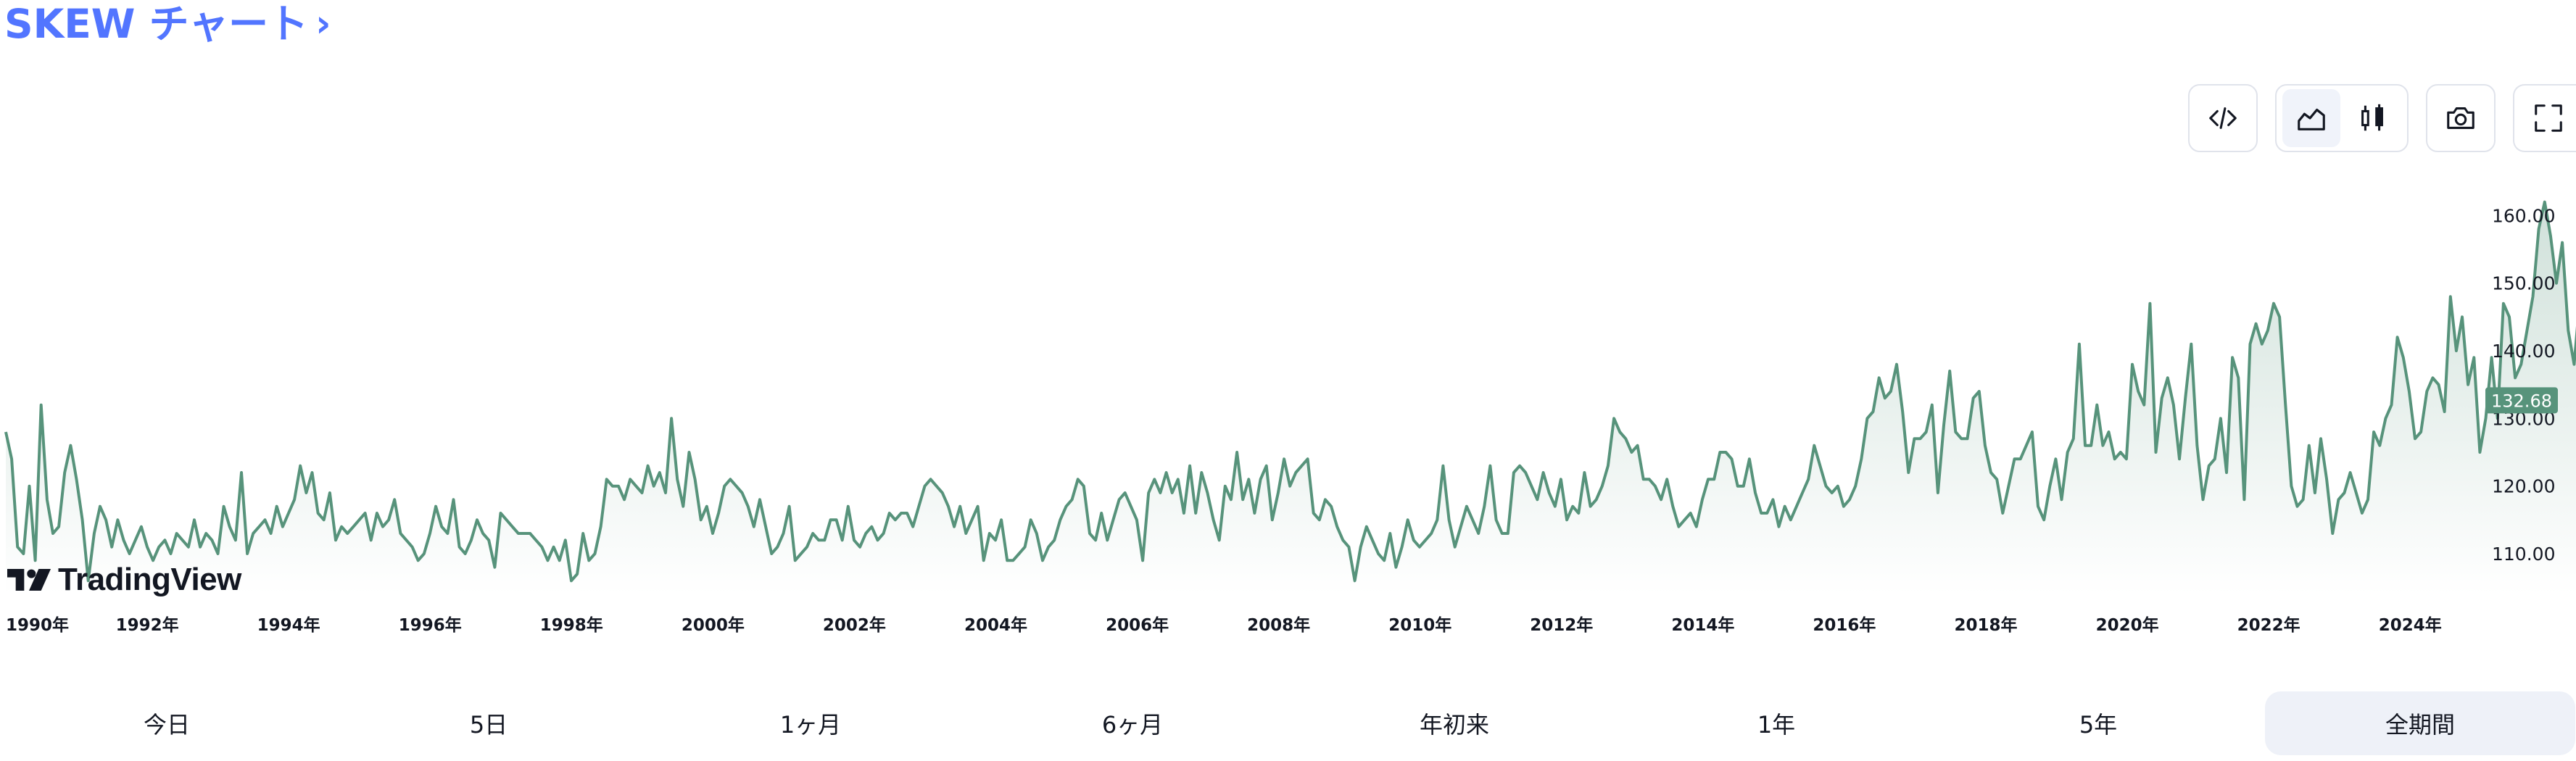 This screenshot has height=761, width=2576. I want to click on embed-button, so click(2223, 118).